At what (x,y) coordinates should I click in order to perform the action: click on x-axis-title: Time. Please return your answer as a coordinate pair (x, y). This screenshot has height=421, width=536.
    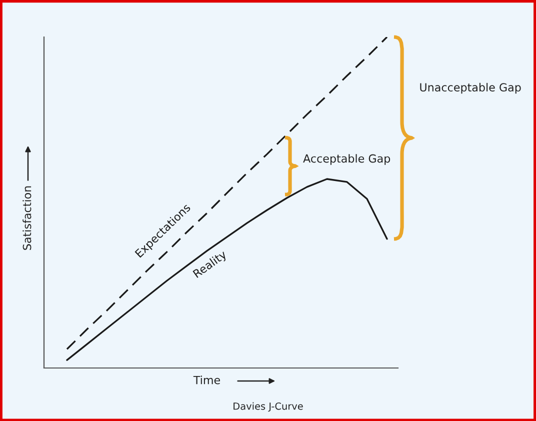
    Looking at the image, I should click on (206, 380).